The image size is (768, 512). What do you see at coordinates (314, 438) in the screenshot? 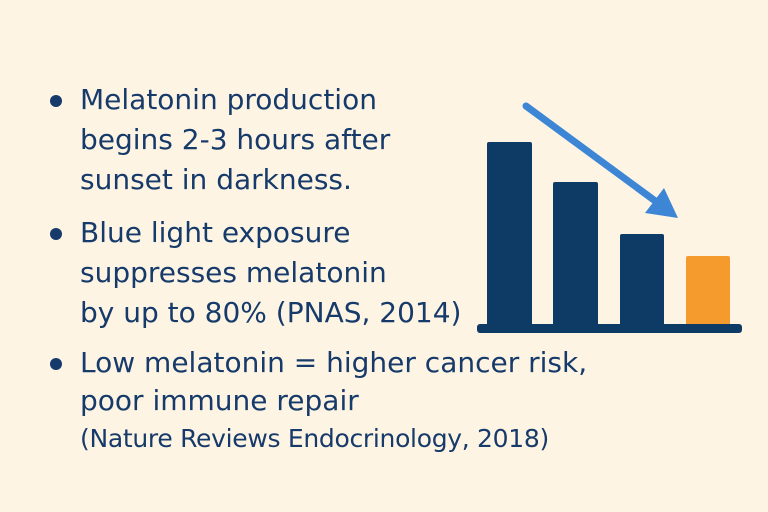
I see `text-line: (Nature Reviews Endocrinology, 2018)` at bounding box center [314, 438].